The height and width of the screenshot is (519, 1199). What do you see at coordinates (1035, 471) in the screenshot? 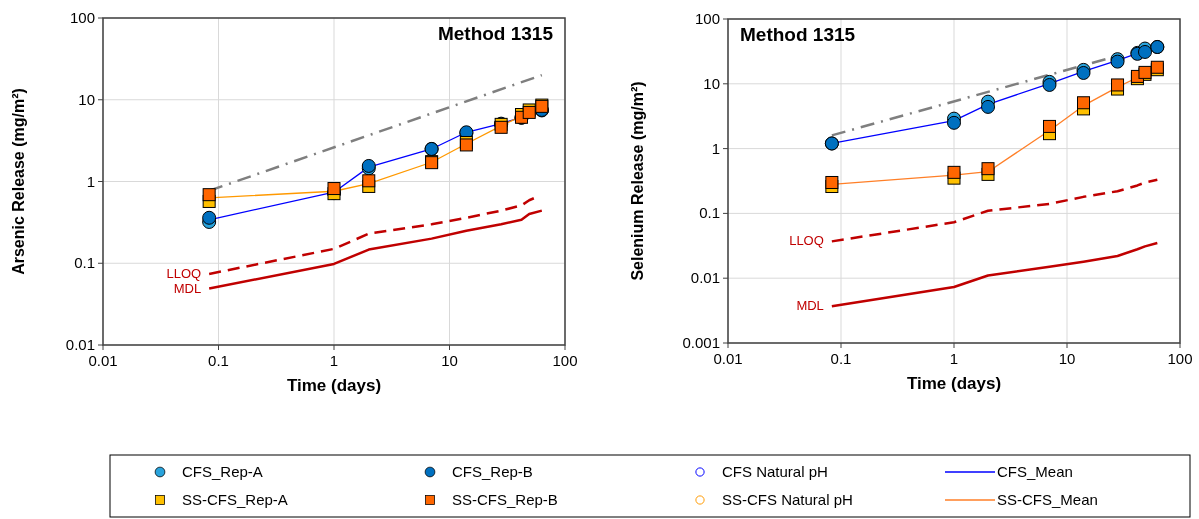
I see `legend-label: CFS_Mean` at bounding box center [1035, 471].